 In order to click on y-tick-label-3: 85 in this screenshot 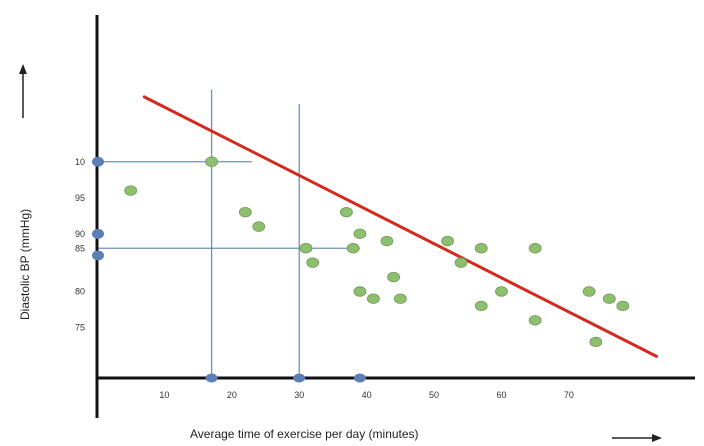, I will do `click(80, 248)`.